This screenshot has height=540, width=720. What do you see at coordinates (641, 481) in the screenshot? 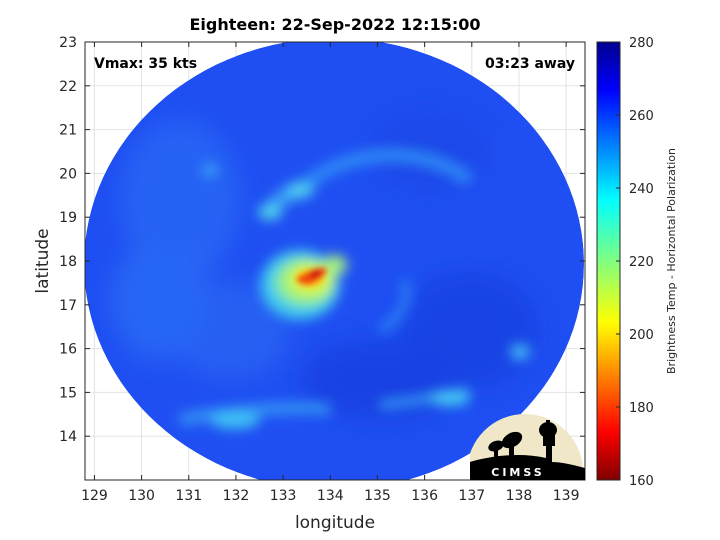
I see `colorbar-tick-label: 160` at bounding box center [641, 481].